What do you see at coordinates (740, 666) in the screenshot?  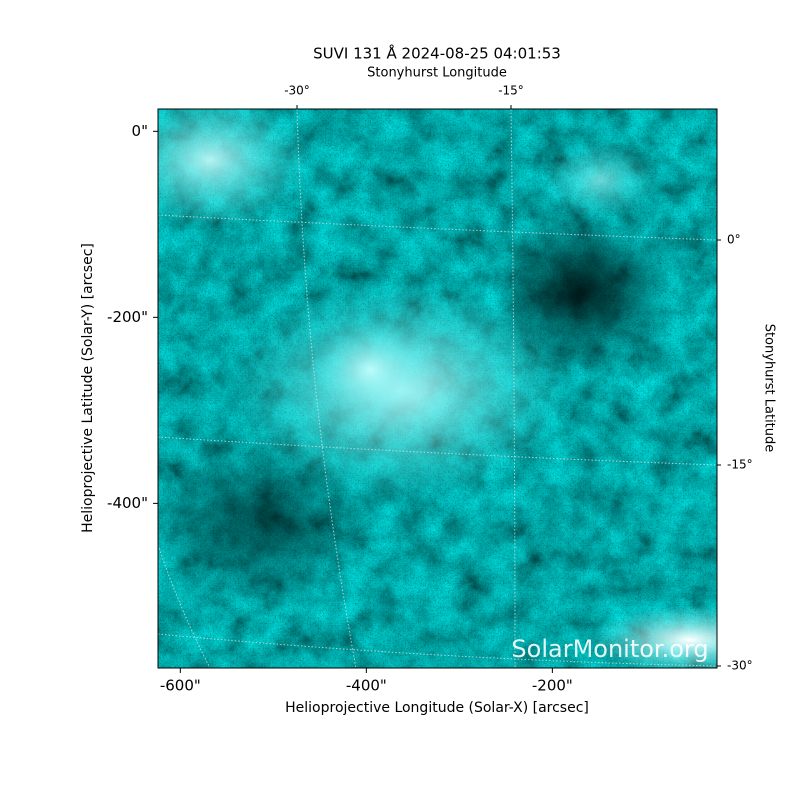 I see `y2-tick-label: -30°` at bounding box center [740, 666].